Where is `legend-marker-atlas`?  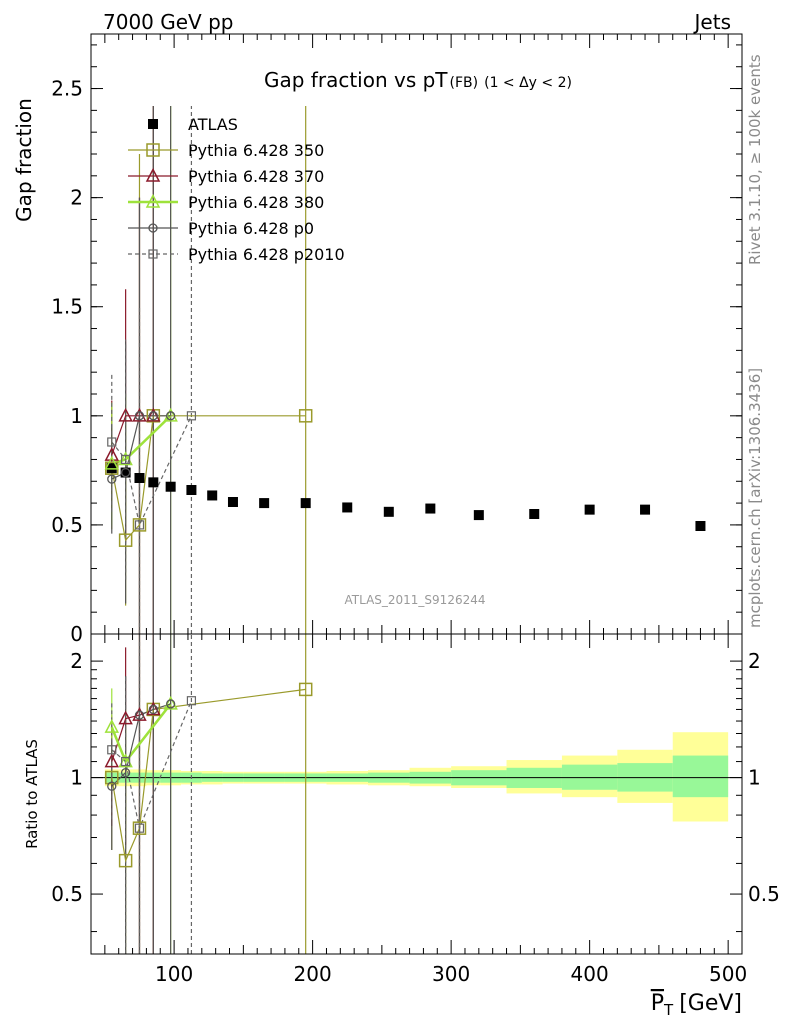 legend-marker-atlas is located at coordinates (153, 124).